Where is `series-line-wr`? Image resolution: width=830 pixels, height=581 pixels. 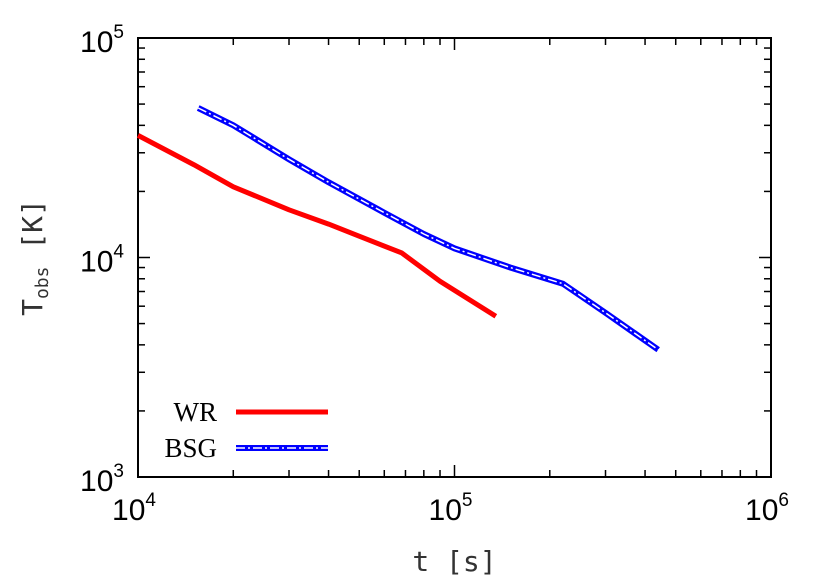
series-line-wr is located at coordinates (317, 226).